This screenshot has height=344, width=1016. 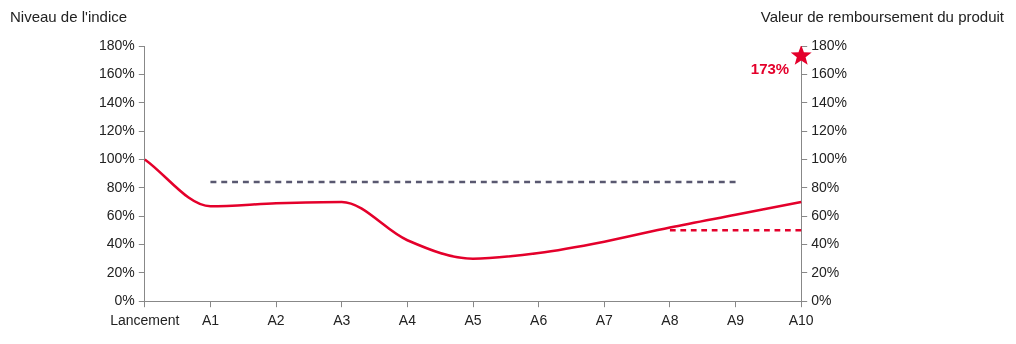 I want to click on y2-tick-label: 100%, so click(x=829, y=158).